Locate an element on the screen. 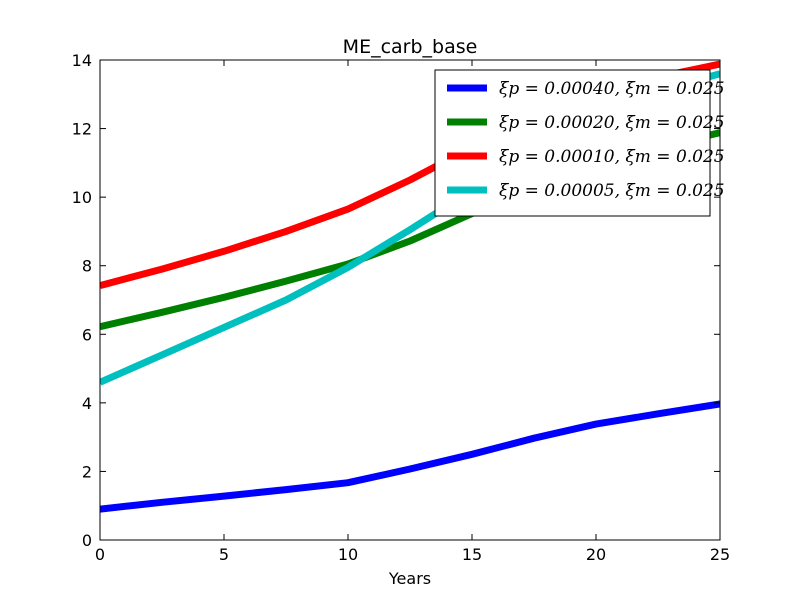 Image resolution: width=800 pixels, height=600 pixels. x-tick-label: 0 is located at coordinates (100, 554).